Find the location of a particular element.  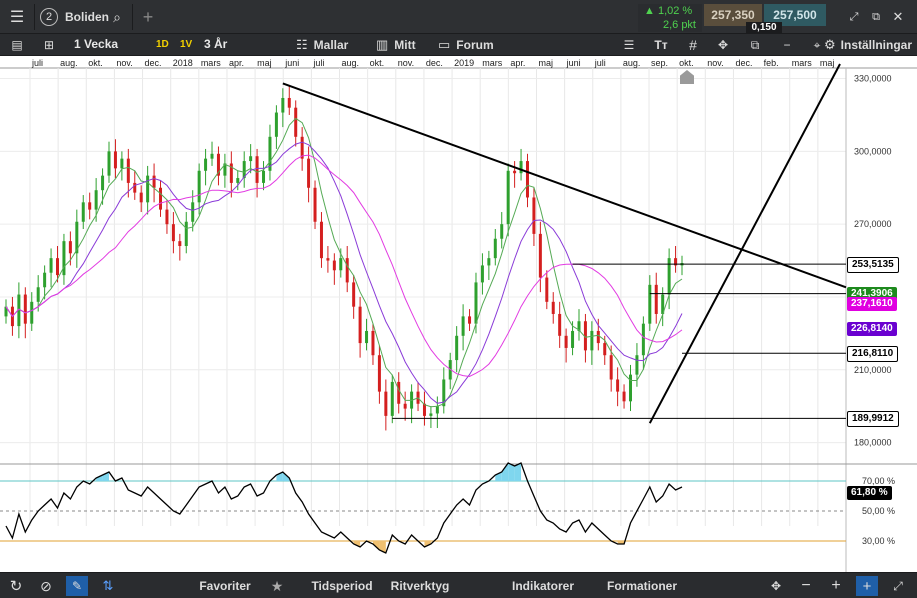

x-tick-label: dec. is located at coordinates (153, 63).